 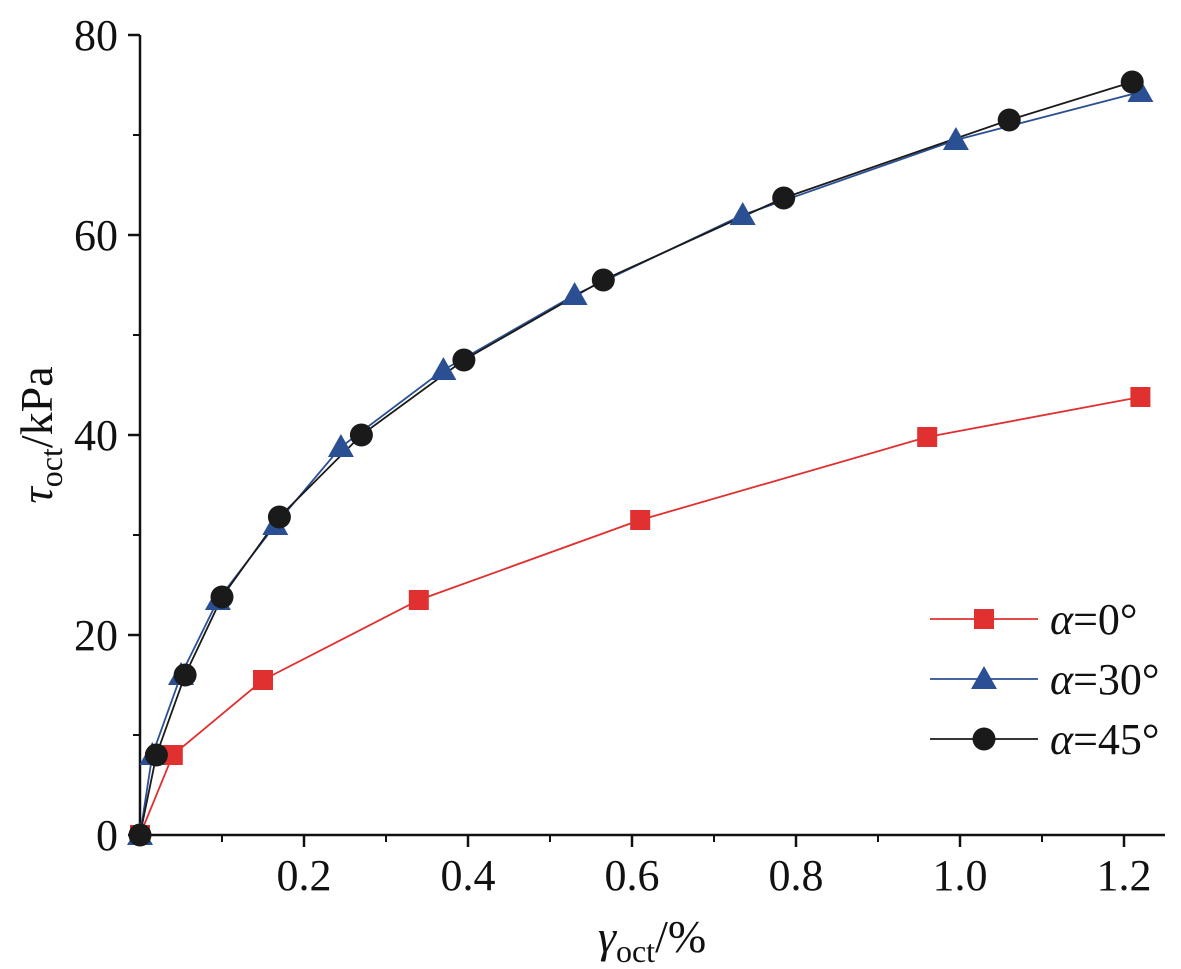 What do you see at coordinates (960, 875) in the screenshot?
I see `x-tick-label: 1.0` at bounding box center [960, 875].